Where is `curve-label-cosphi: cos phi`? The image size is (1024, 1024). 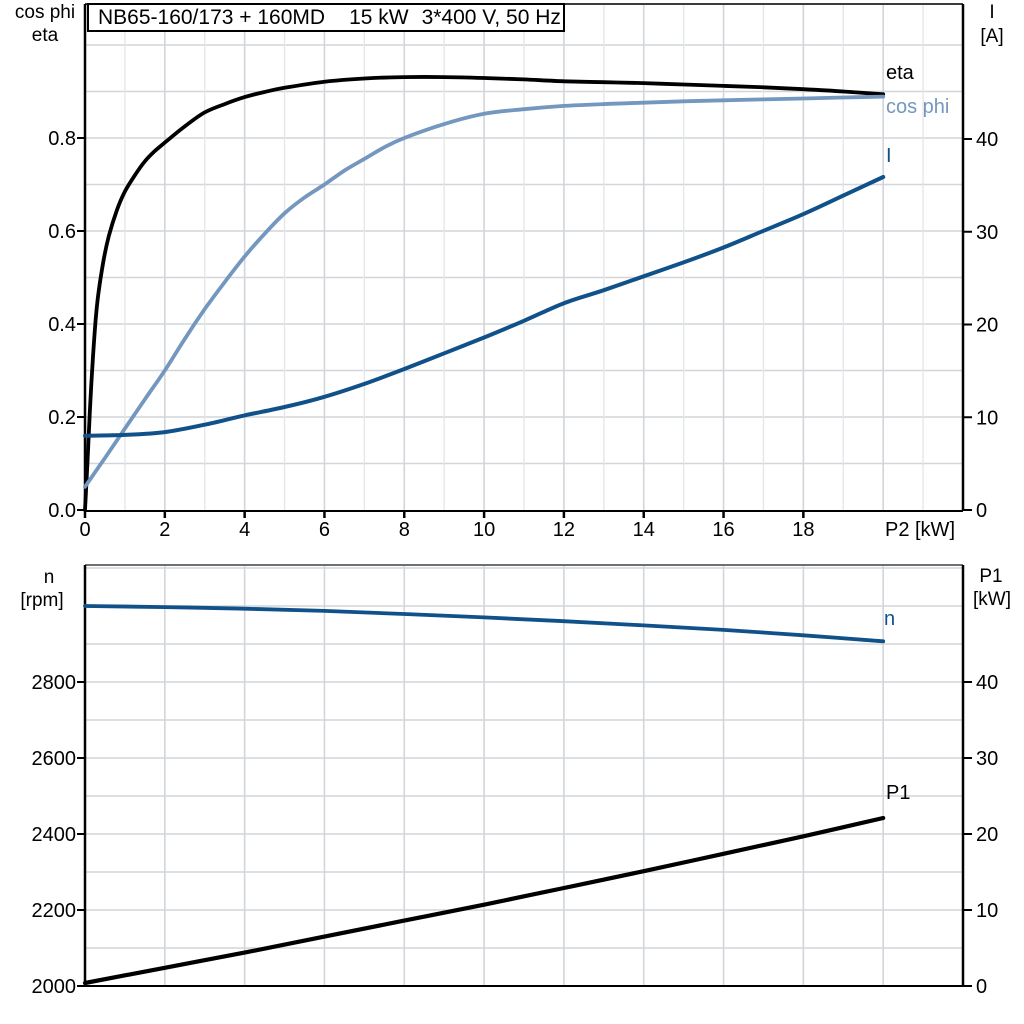
curve-label-cosphi: cos phi is located at coordinates (918, 107).